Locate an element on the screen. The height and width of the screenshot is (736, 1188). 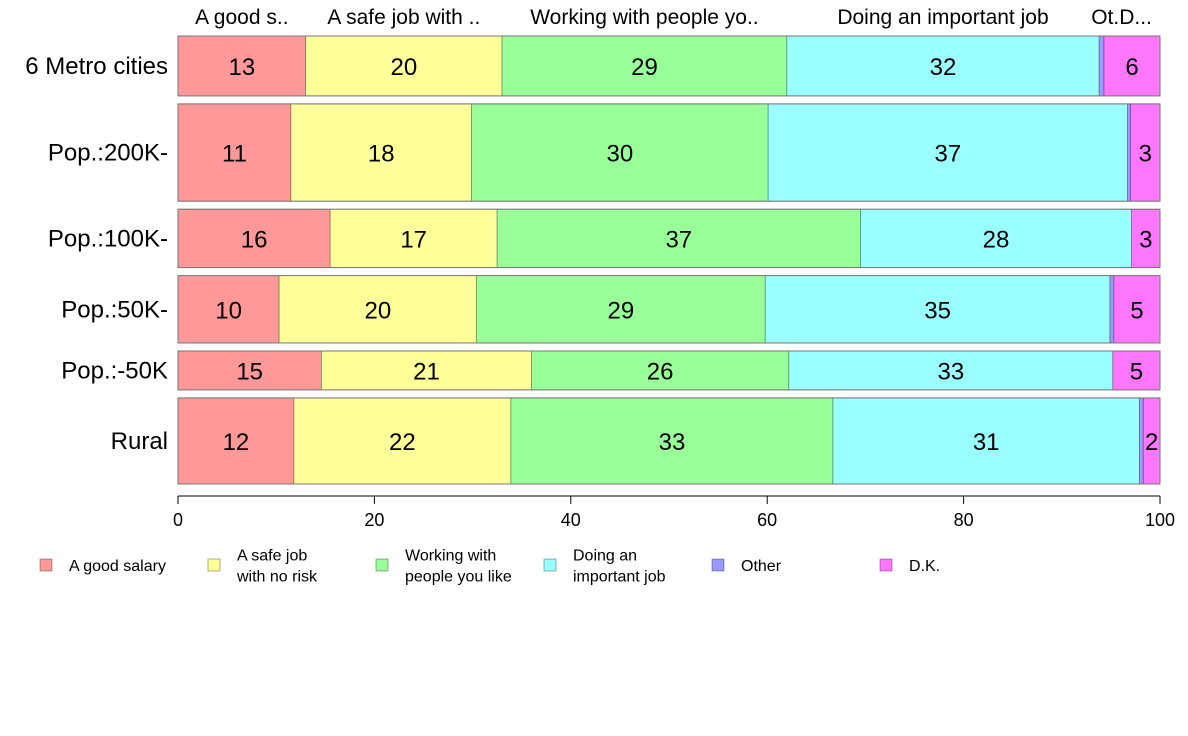
x-tick-label: 0 is located at coordinates (178, 520).